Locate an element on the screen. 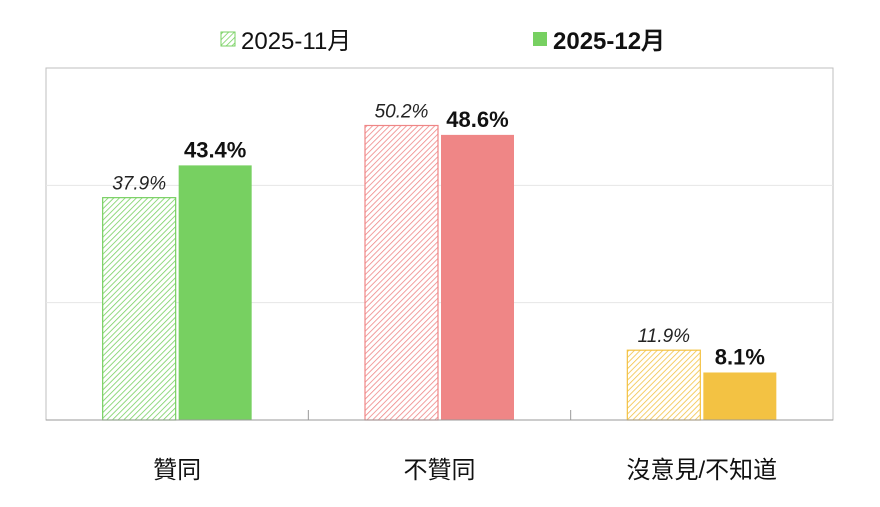  legend: 2025-11月 2025-12月 is located at coordinates (442, 41).